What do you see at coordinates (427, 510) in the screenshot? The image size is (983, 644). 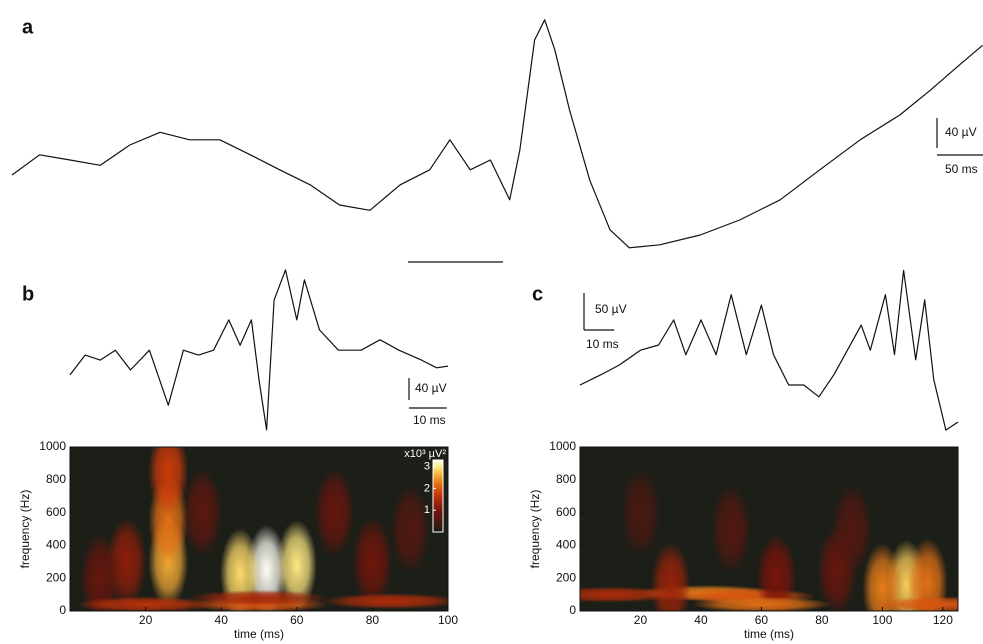 I see `colorbar-tick-label: 1` at bounding box center [427, 510].